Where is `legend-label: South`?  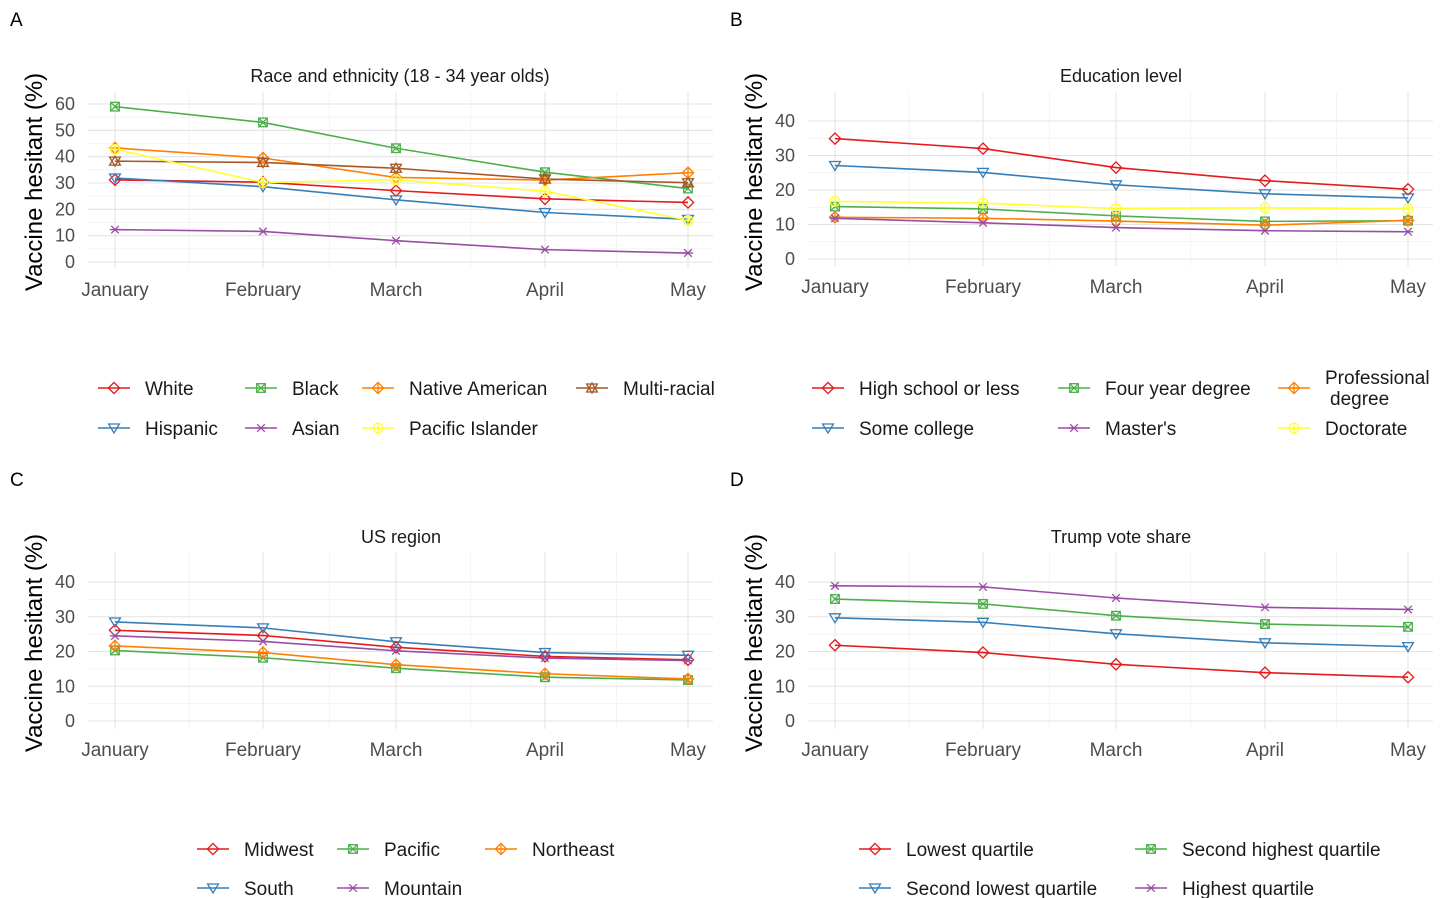 legend-label: South is located at coordinates (269, 888).